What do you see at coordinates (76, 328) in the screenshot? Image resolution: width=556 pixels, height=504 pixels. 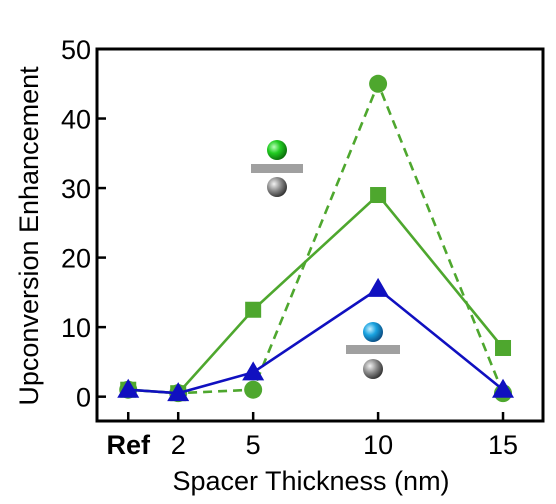 I see `y-tick-label: 10` at bounding box center [76, 328].